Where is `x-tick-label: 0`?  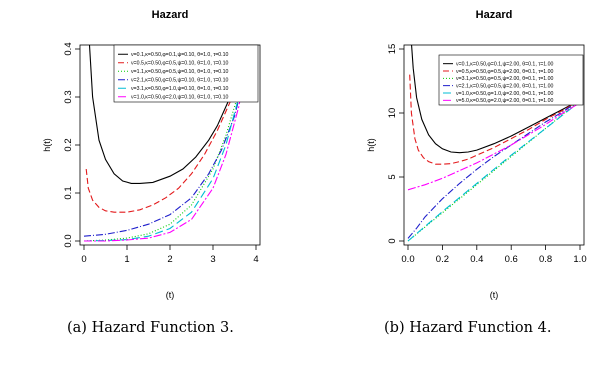 x-tick-label: 0 is located at coordinates (83, 259).